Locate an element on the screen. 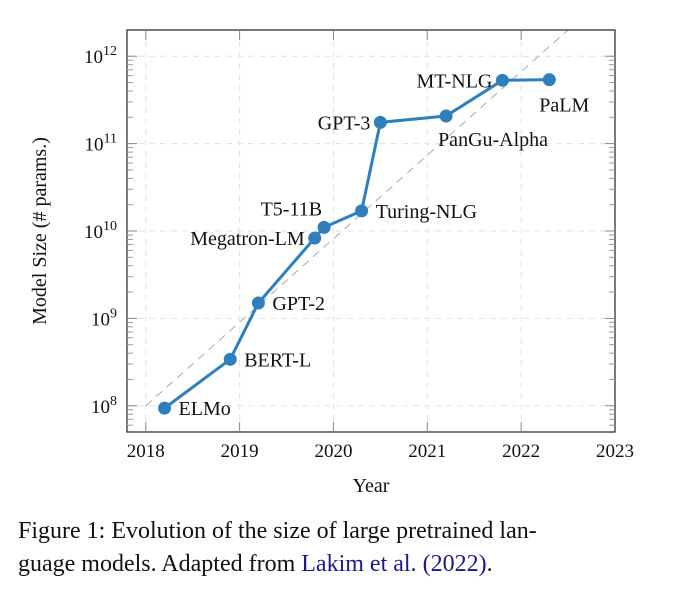 The height and width of the screenshot is (589, 676). x-tick-label: 2018 is located at coordinates (146, 451).